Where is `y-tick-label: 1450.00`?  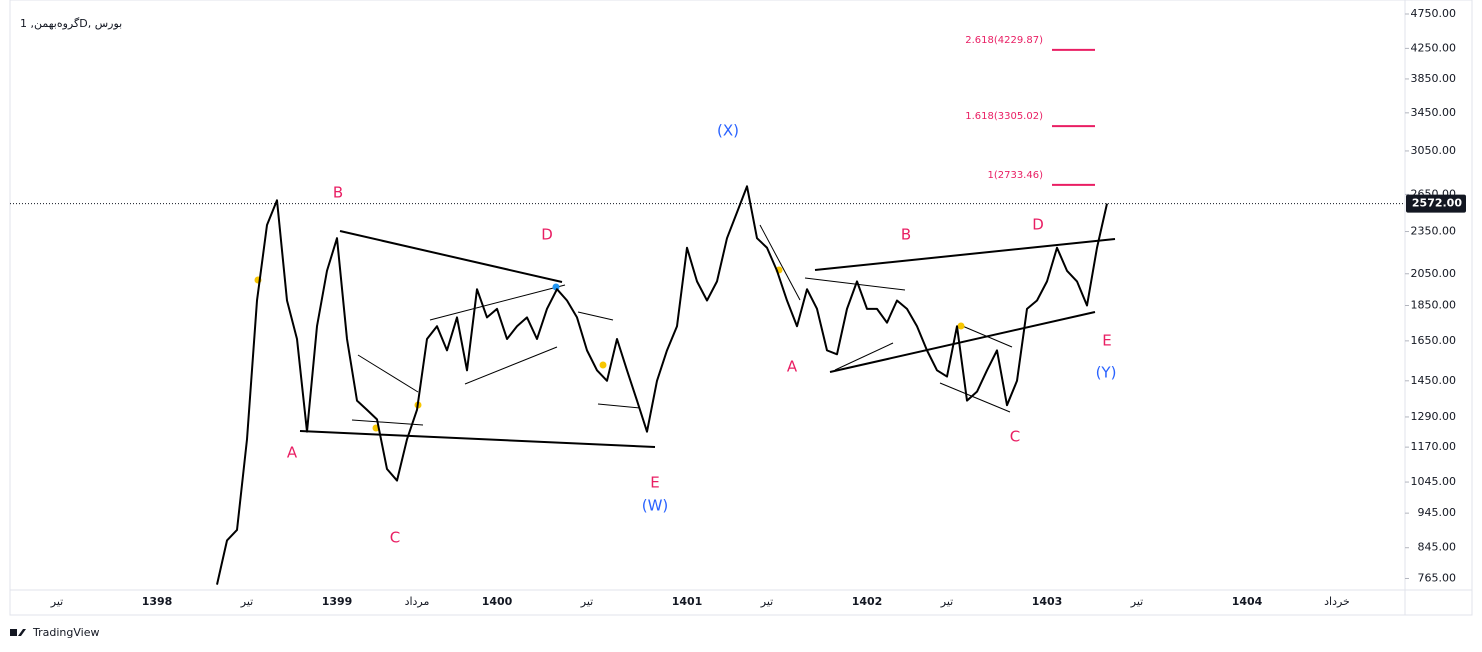 y-tick-label: 1450.00 is located at coordinates (1434, 380).